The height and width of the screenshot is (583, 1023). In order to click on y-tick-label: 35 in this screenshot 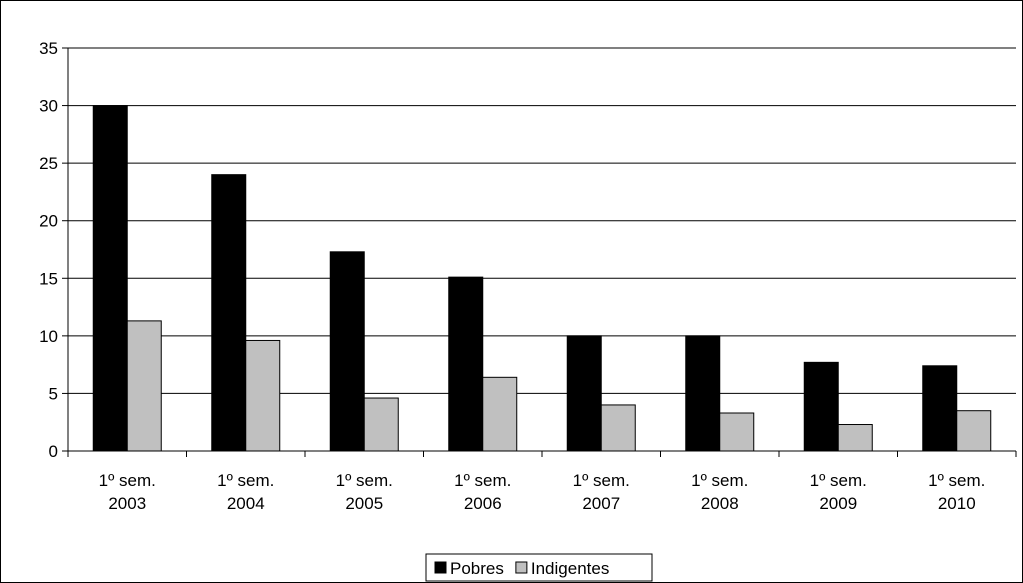, I will do `click(48, 48)`.